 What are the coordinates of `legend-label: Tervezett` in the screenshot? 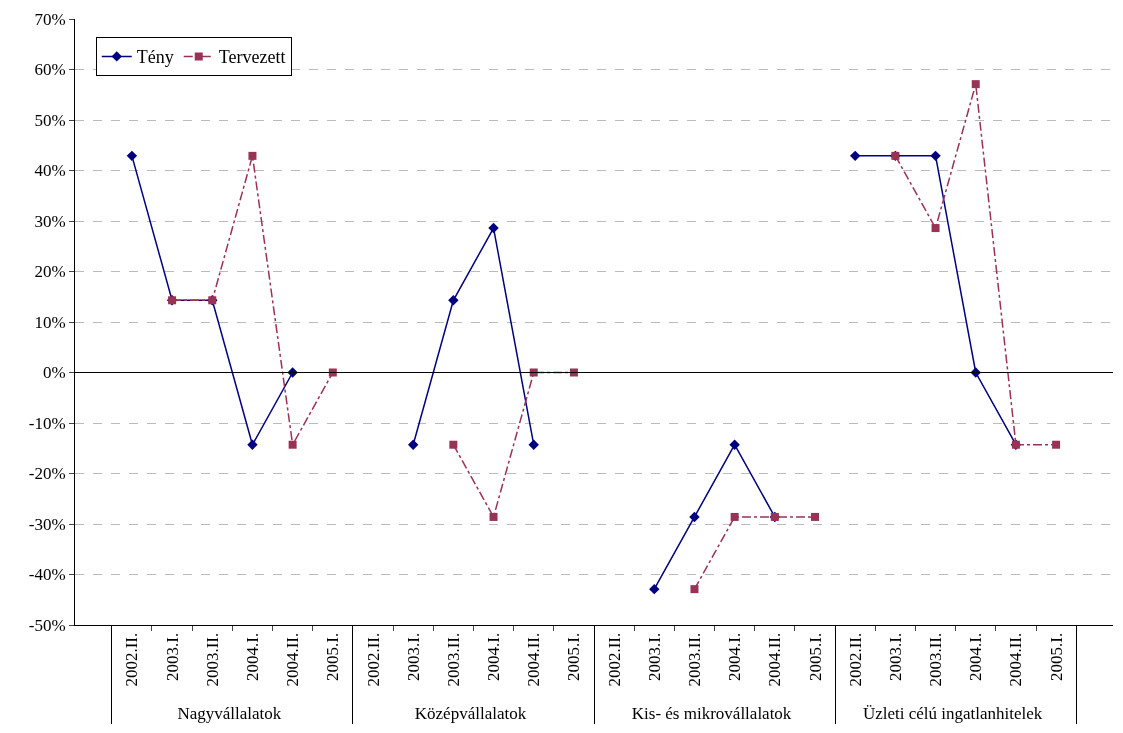 It's located at (252, 57).